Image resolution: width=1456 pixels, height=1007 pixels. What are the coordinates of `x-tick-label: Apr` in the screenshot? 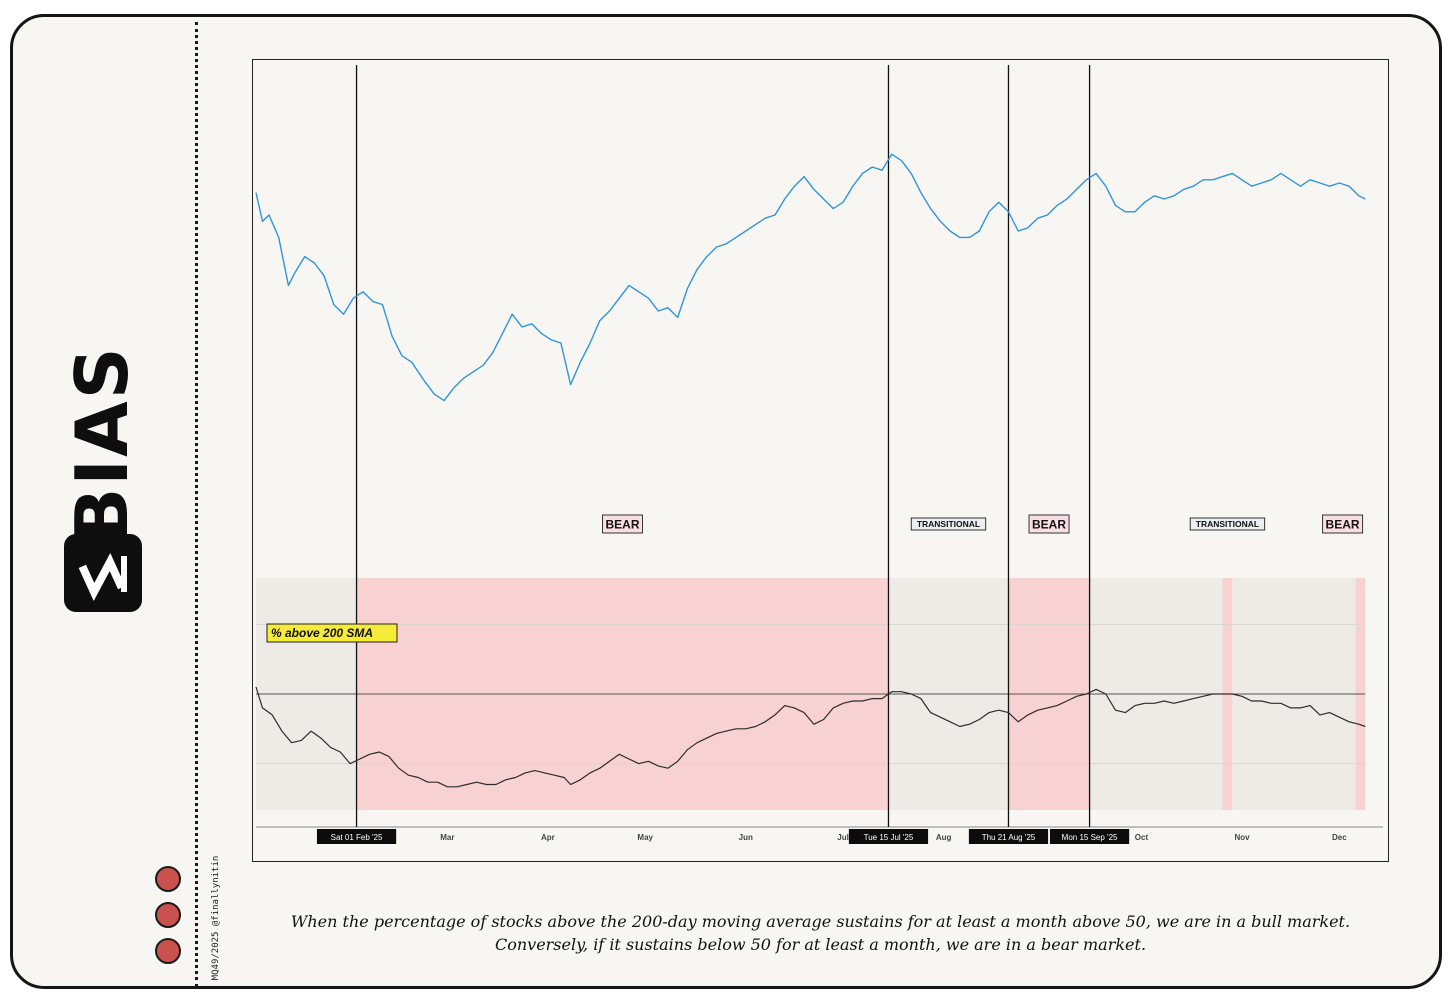 It's located at (548, 837).